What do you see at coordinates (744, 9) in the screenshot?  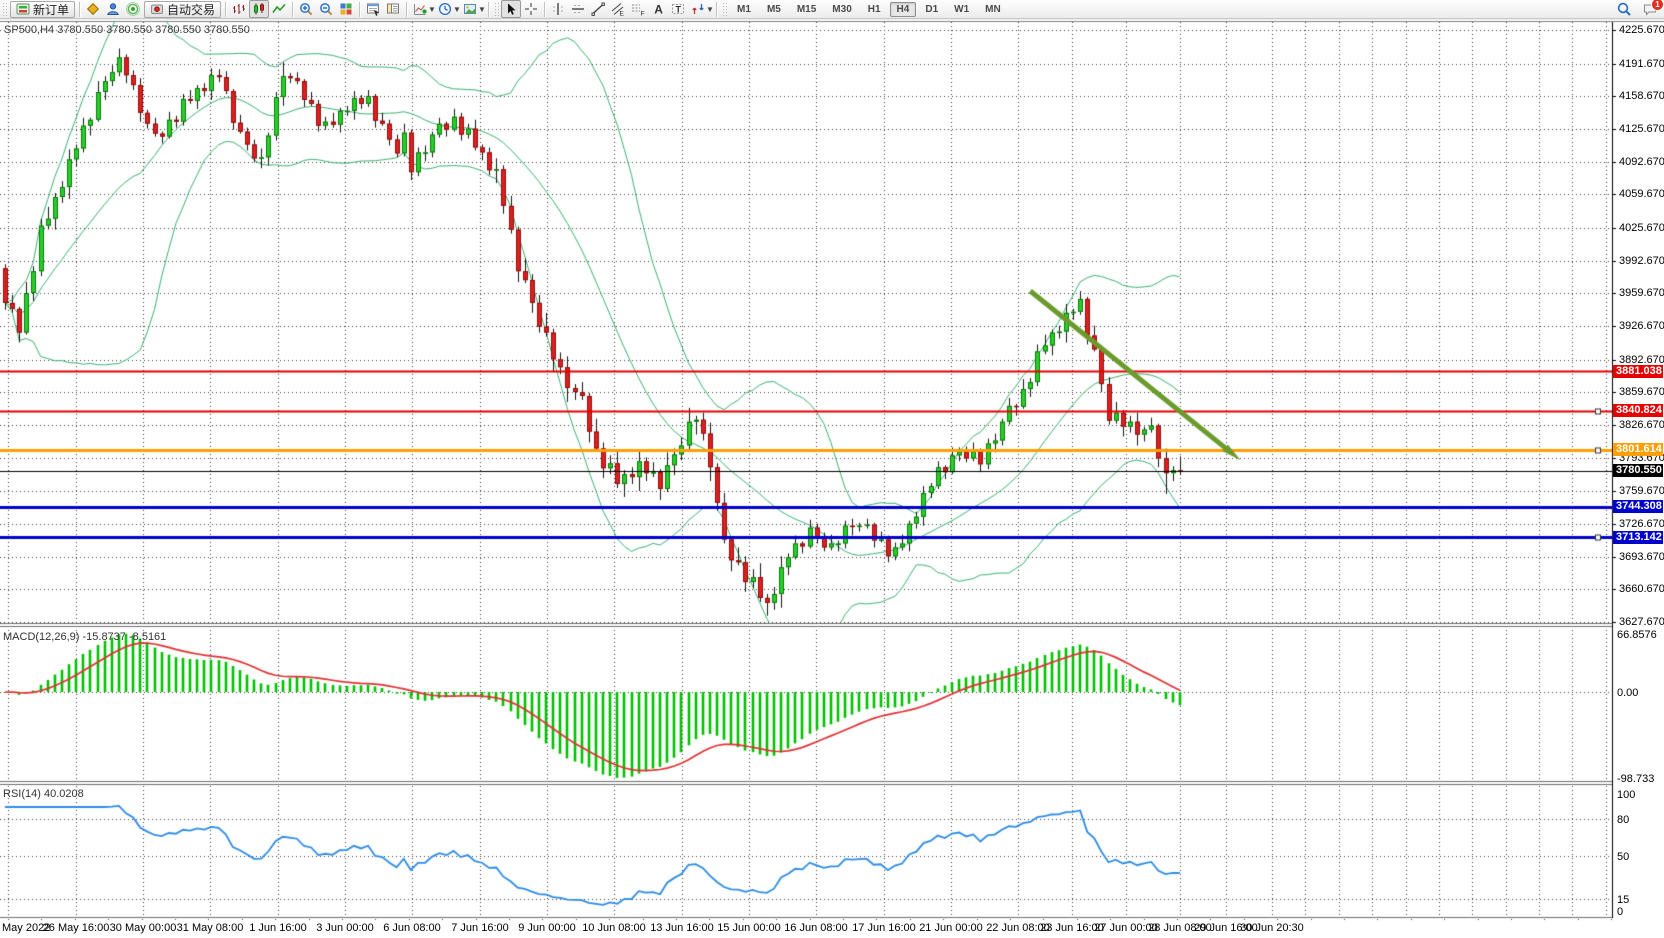 I see `timeframe-M1-button: M1` at bounding box center [744, 9].